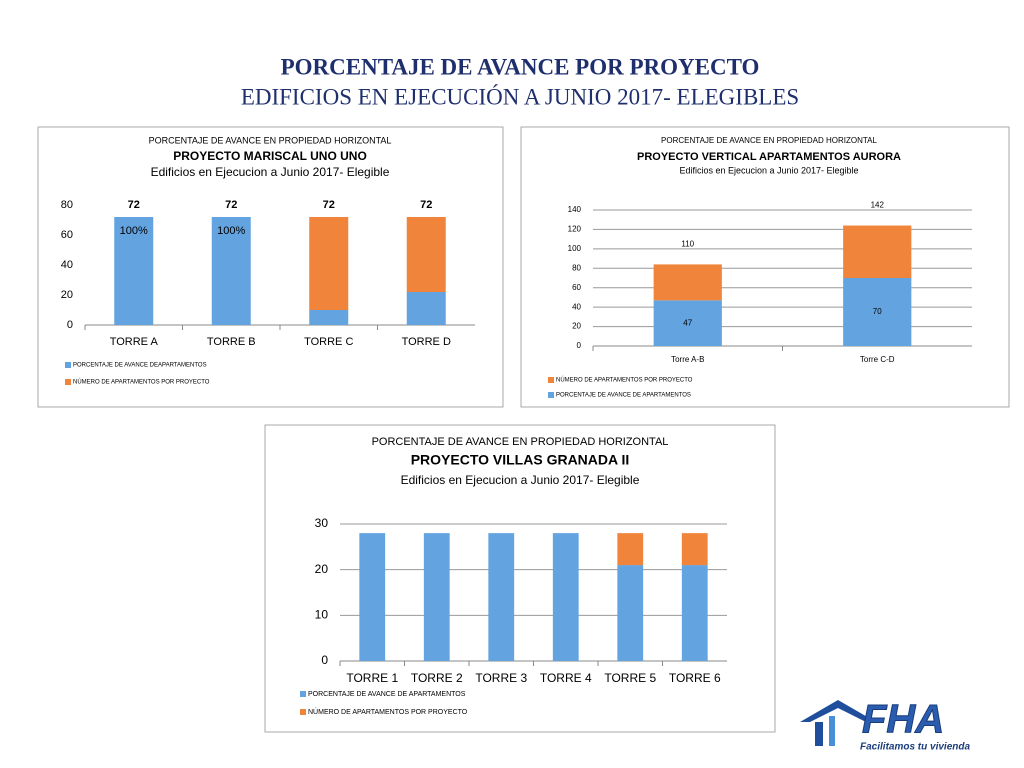 The height and width of the screenshot is (768, 1024). I want to click on legend-label: PORCENTAJE DE AVANCE DEAPARTAMENTOS, so click(140, 366).